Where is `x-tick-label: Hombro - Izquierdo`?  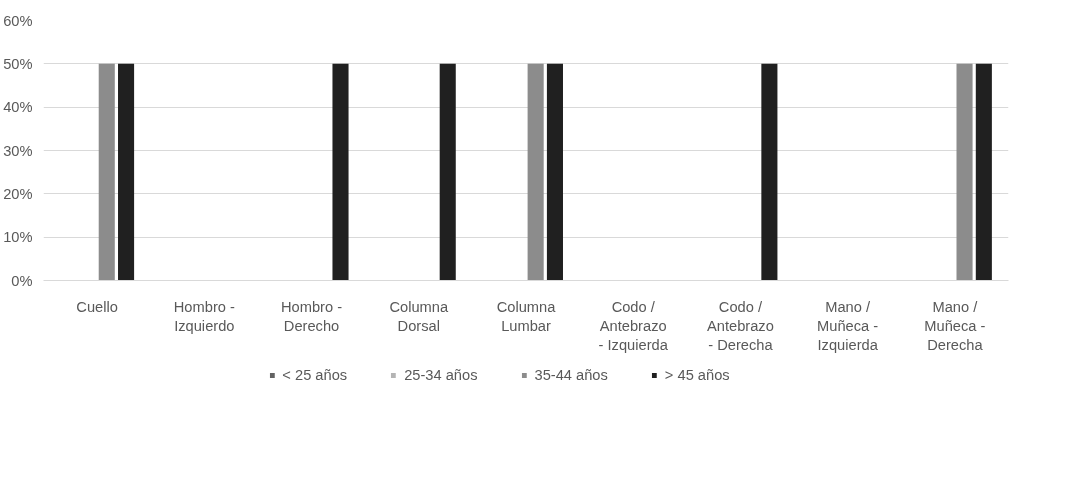 x-tick-label: Hombro - Izquierdo is located at coordinates (204, 316).